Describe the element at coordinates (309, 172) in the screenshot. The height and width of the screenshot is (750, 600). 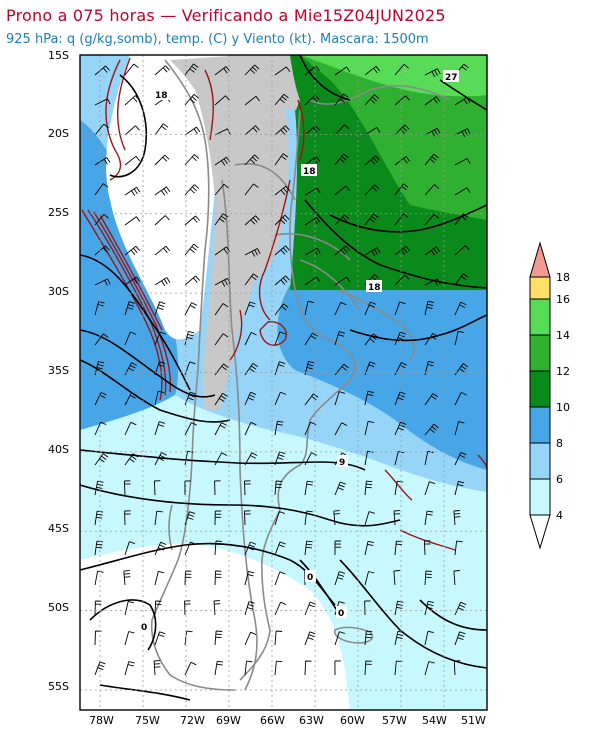
I see `contour-label-2: 18` at that location.